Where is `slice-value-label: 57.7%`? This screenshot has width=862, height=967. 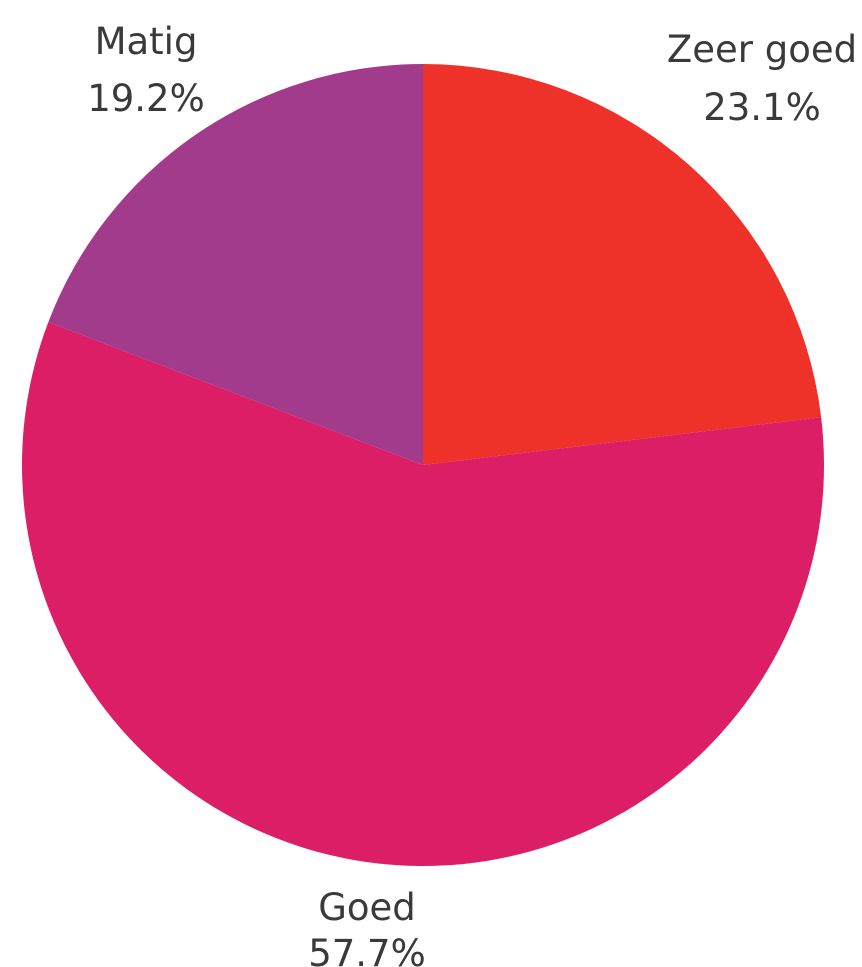 slice-value-label: 57.7% is located at coordinates (367, 949).